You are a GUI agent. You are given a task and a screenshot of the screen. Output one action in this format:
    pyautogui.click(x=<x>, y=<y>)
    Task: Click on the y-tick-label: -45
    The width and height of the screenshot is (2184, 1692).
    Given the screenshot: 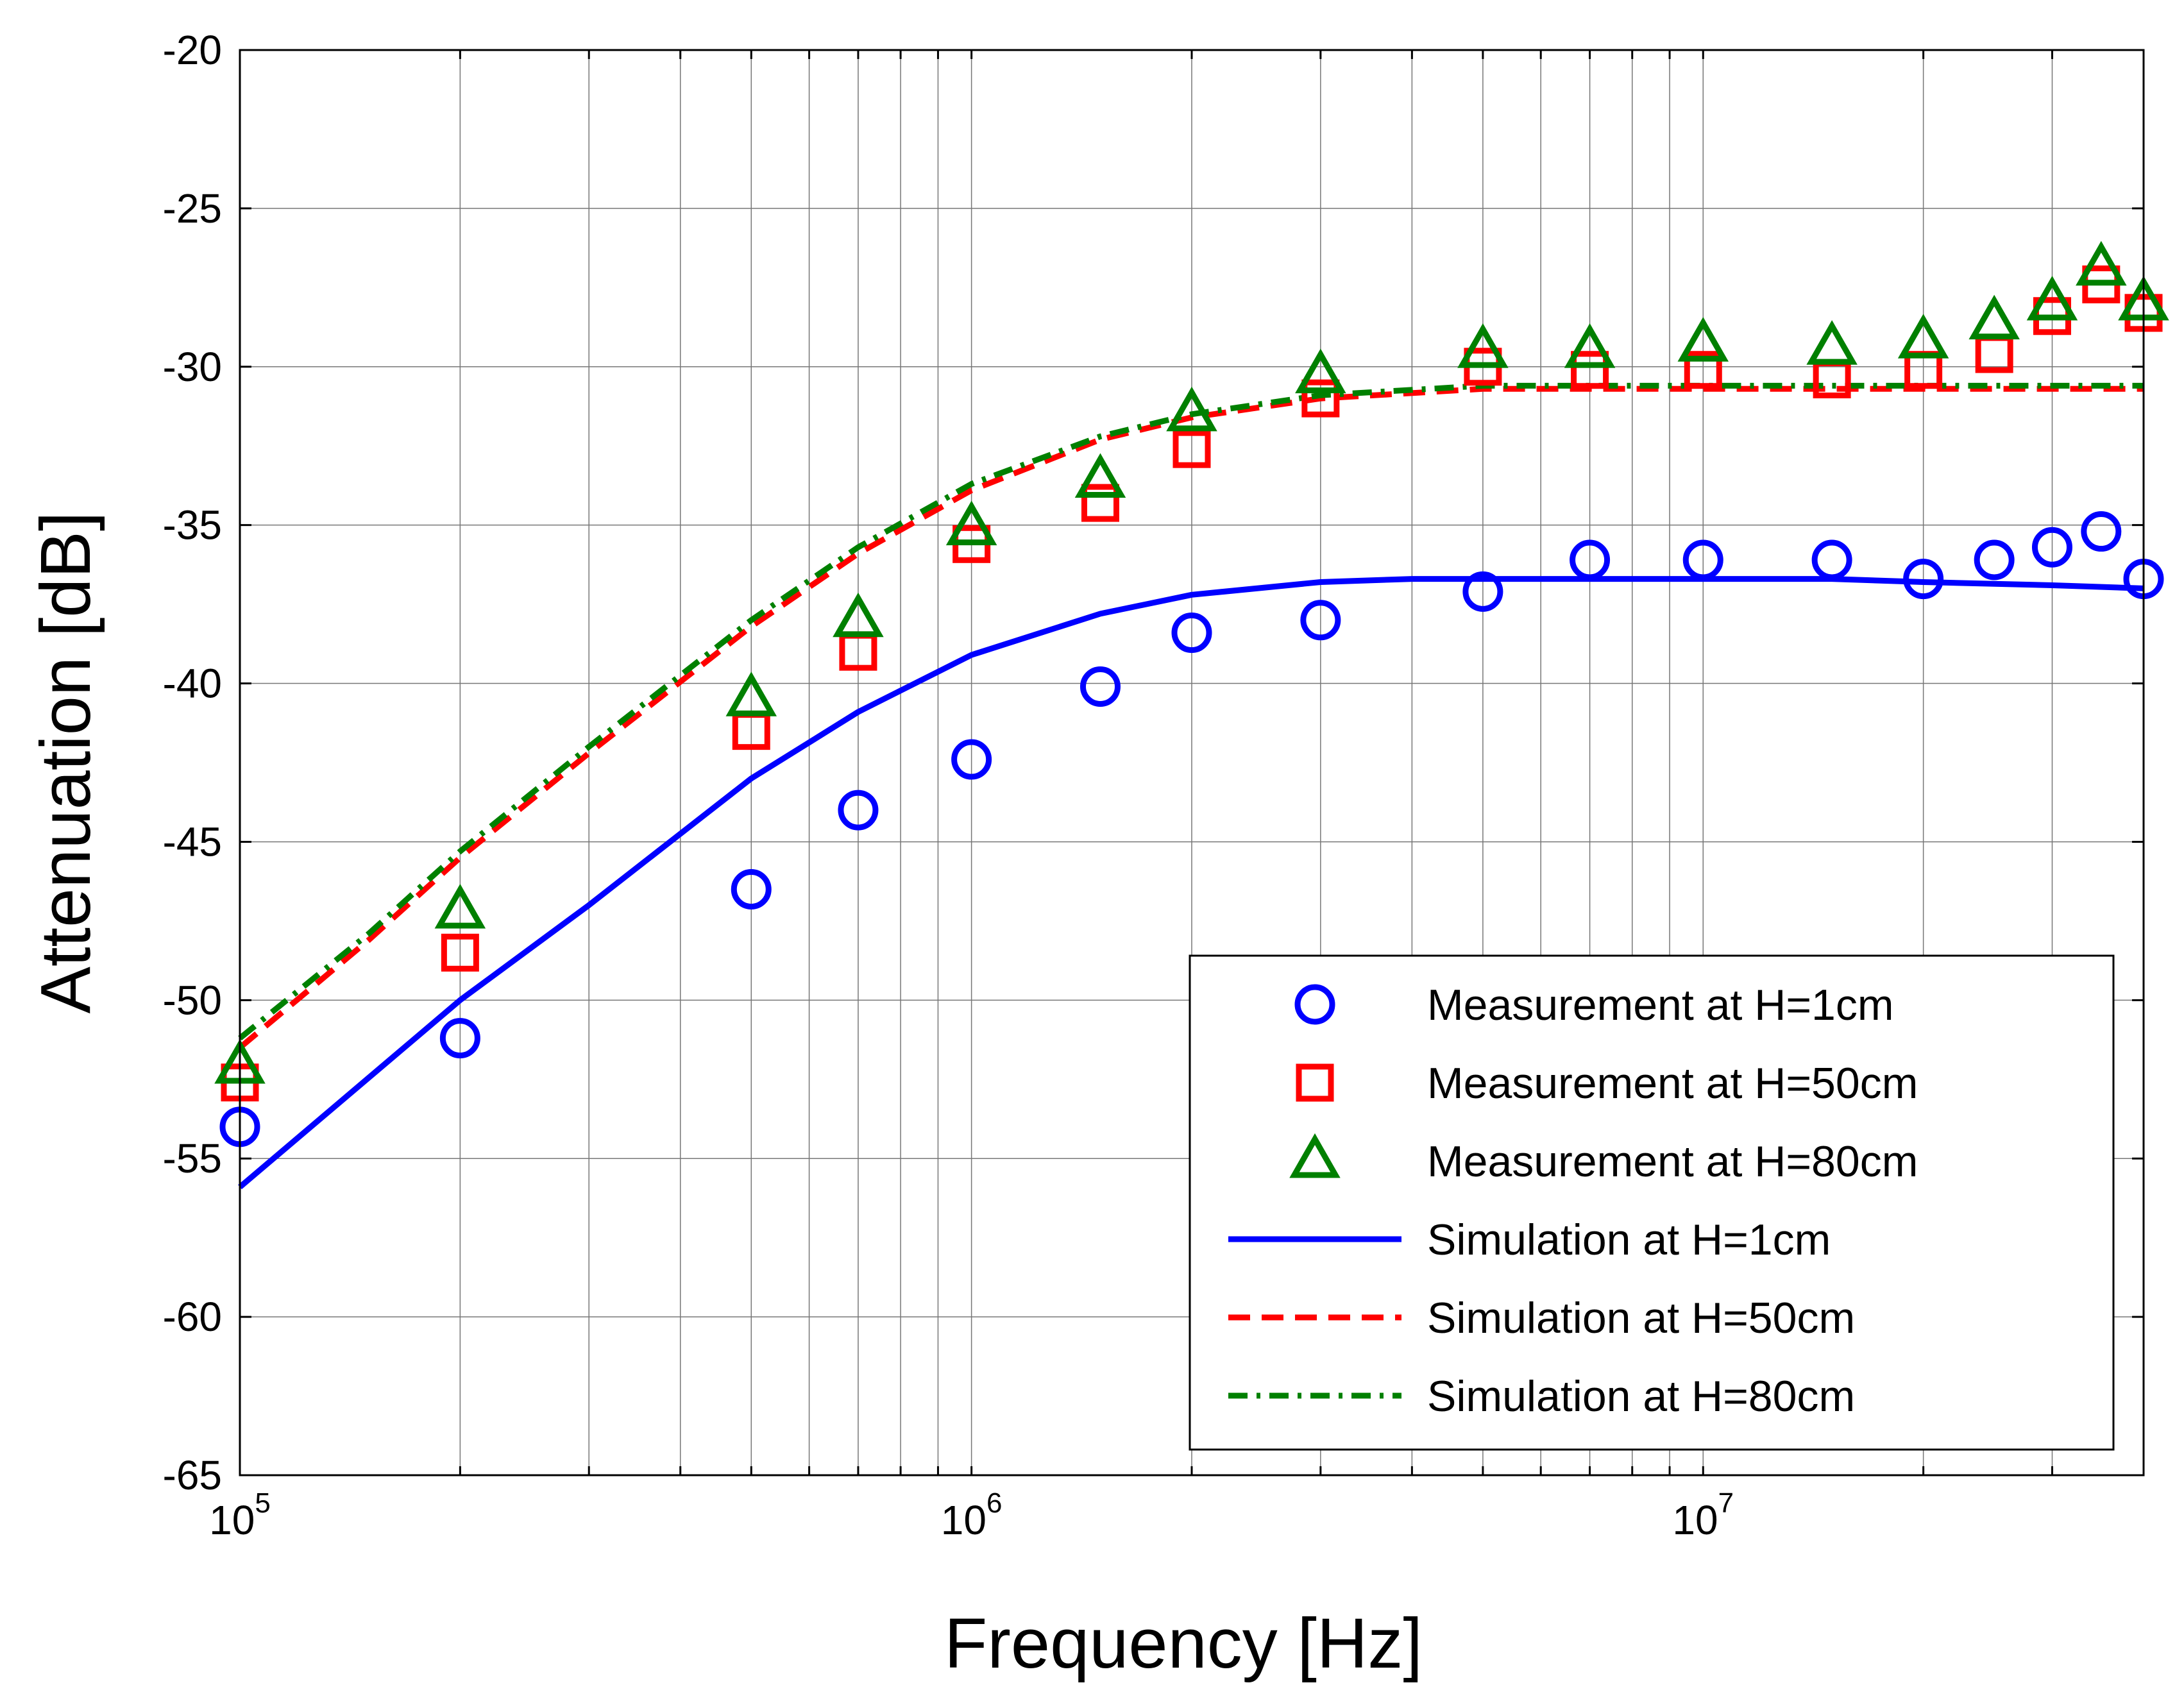 What is the action you would take?
    pyautogui.click(x=193, y=842)
    